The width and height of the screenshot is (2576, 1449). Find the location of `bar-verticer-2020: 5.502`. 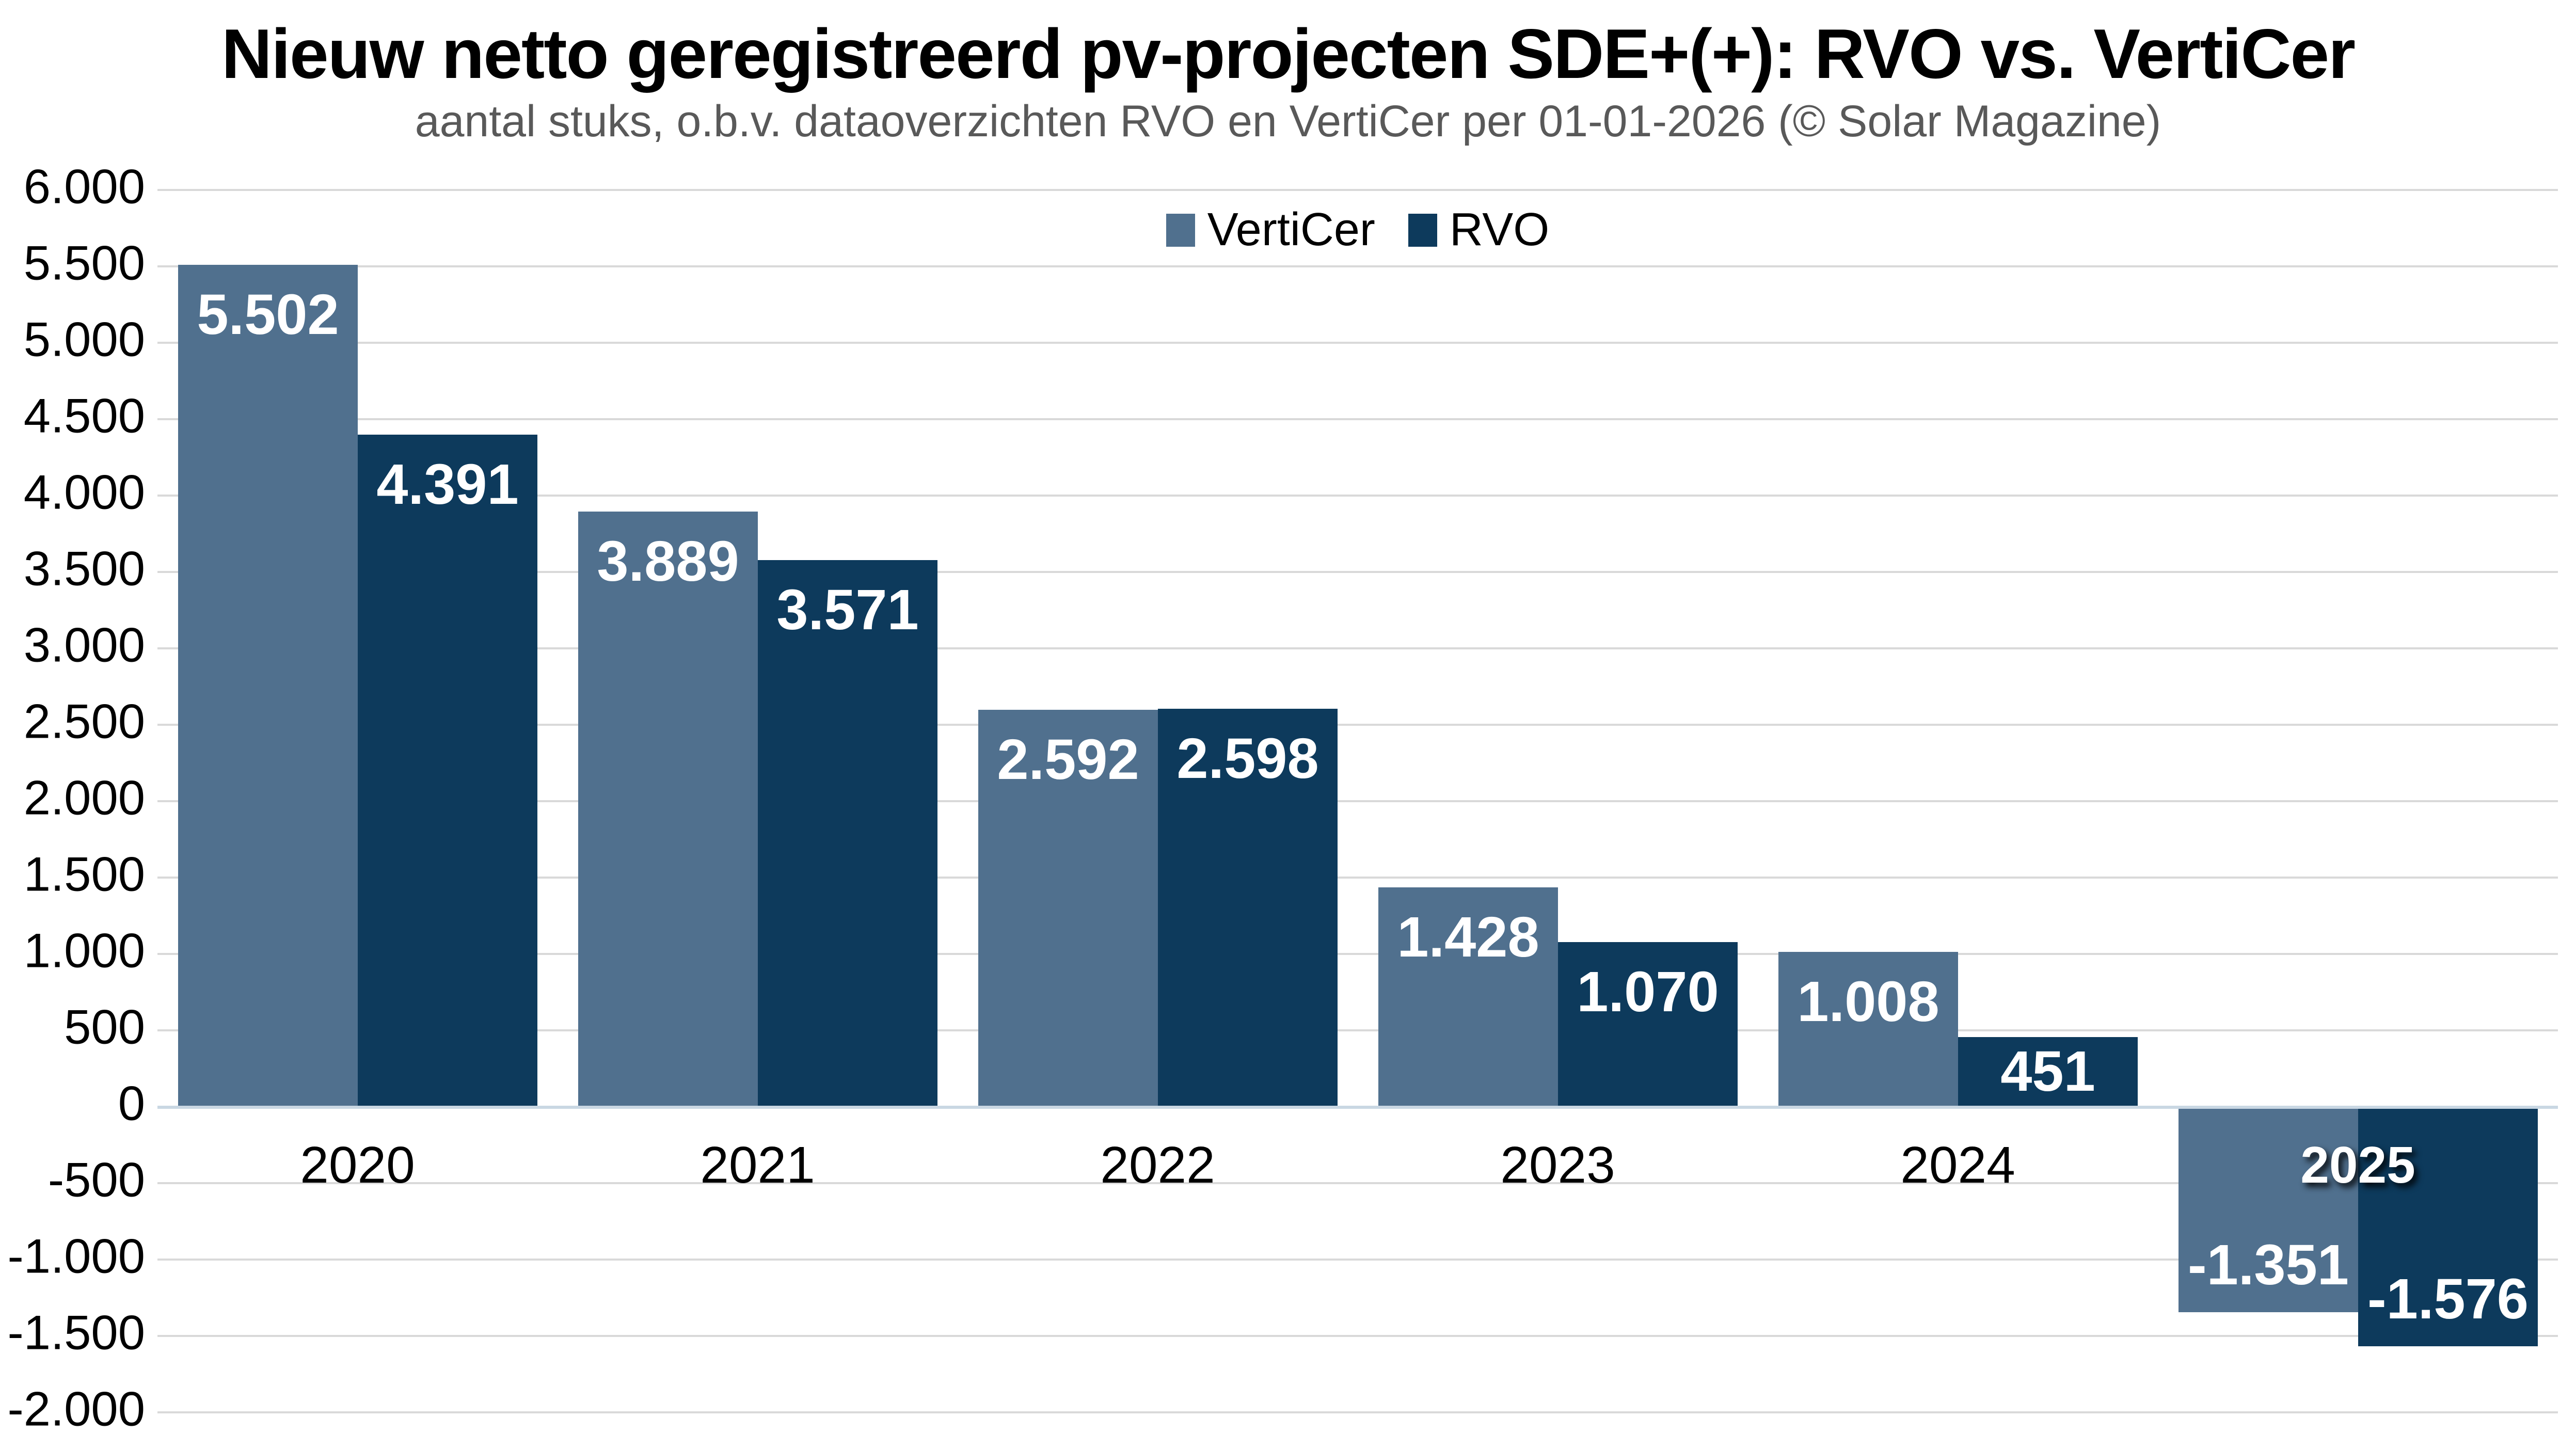

bar-verticer-2020: 5.502 is located at coordinates (268, 685).